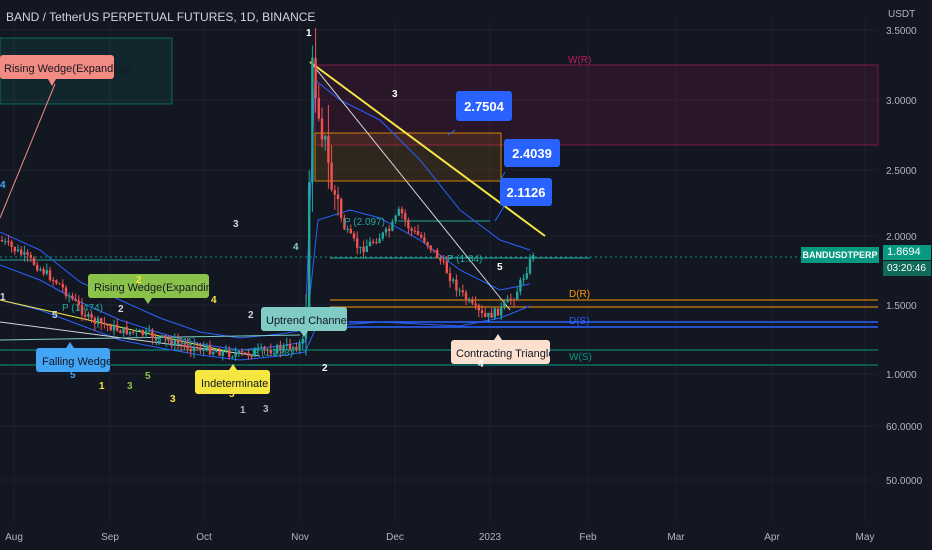  What do you see at coordinates (232, 379) in the screenshot?
I see `pattern-label-indeterminate: Indeterminate` at bounding box center [232, 379].